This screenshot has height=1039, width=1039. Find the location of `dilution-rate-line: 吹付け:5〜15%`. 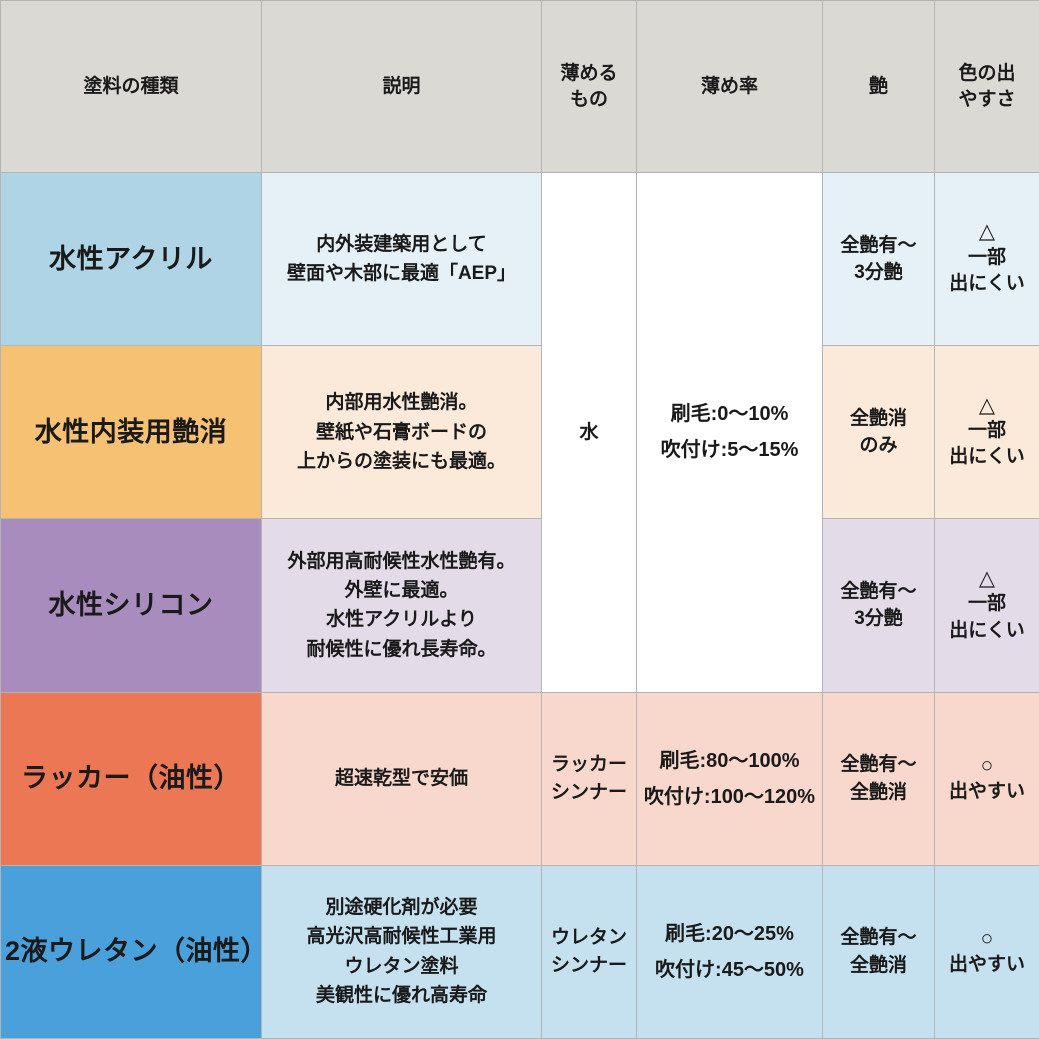

dilution-rate-line: 吹付け:5〜15% is located at coordinates (729, 450).